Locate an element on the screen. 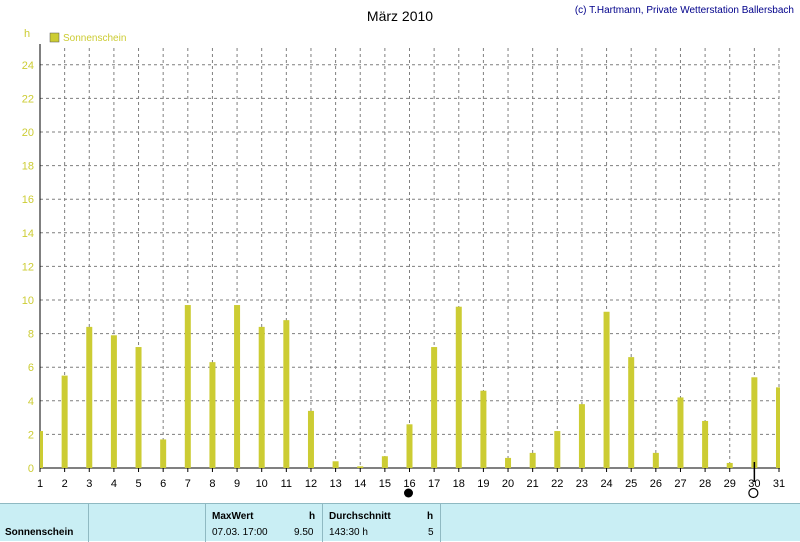 Image resolution: width=800 pixels, height=542 pixels. max-time: 07.03. 17:00 is located at coordinates (240, 532).